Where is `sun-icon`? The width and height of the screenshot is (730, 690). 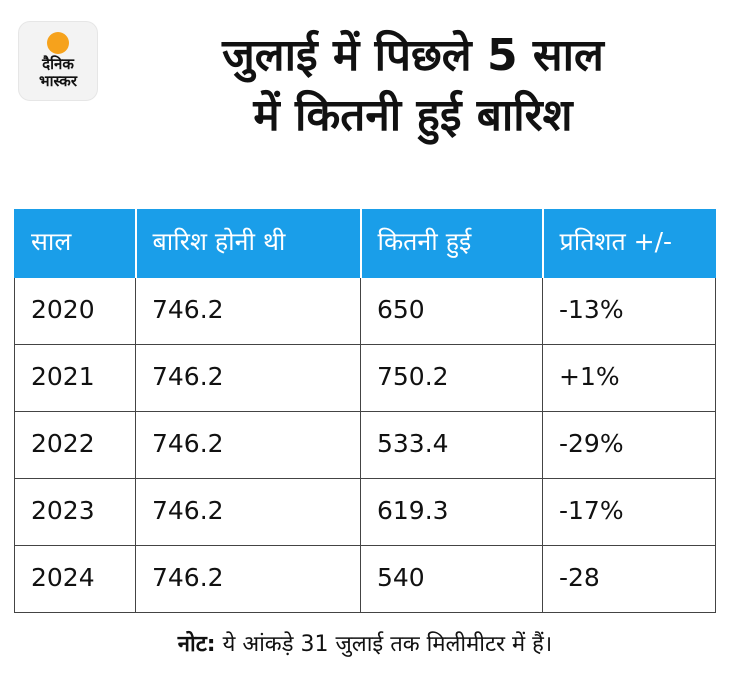 sun-icon is located at coordinates (58, 43).